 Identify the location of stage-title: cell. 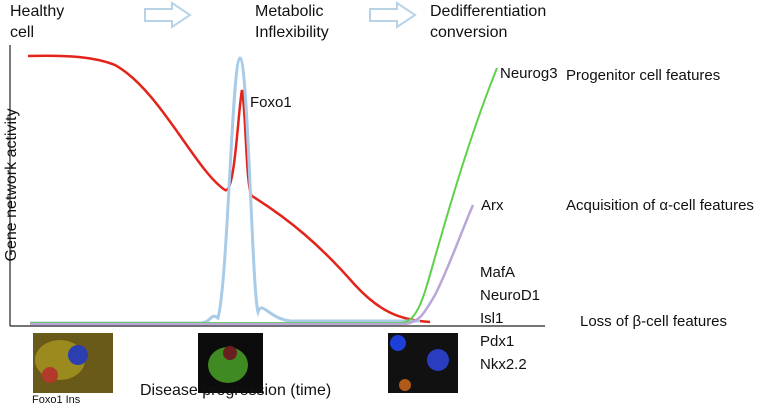
(22, 32).